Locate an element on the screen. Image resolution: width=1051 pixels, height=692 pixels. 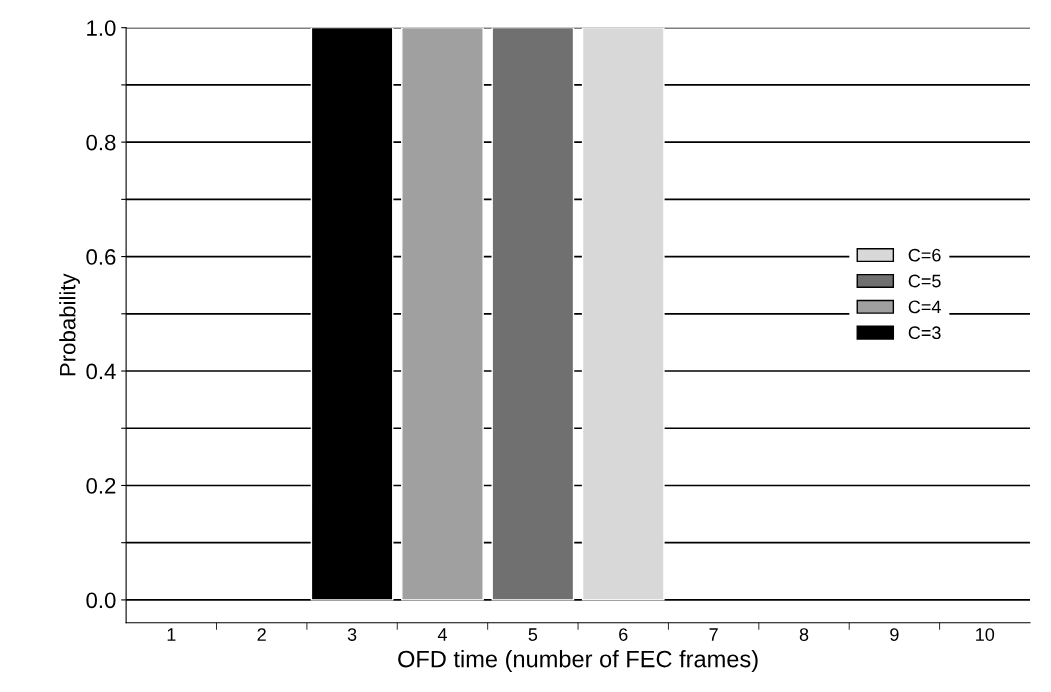
x-tick-label: 4 is located at coordinates (442, 634).